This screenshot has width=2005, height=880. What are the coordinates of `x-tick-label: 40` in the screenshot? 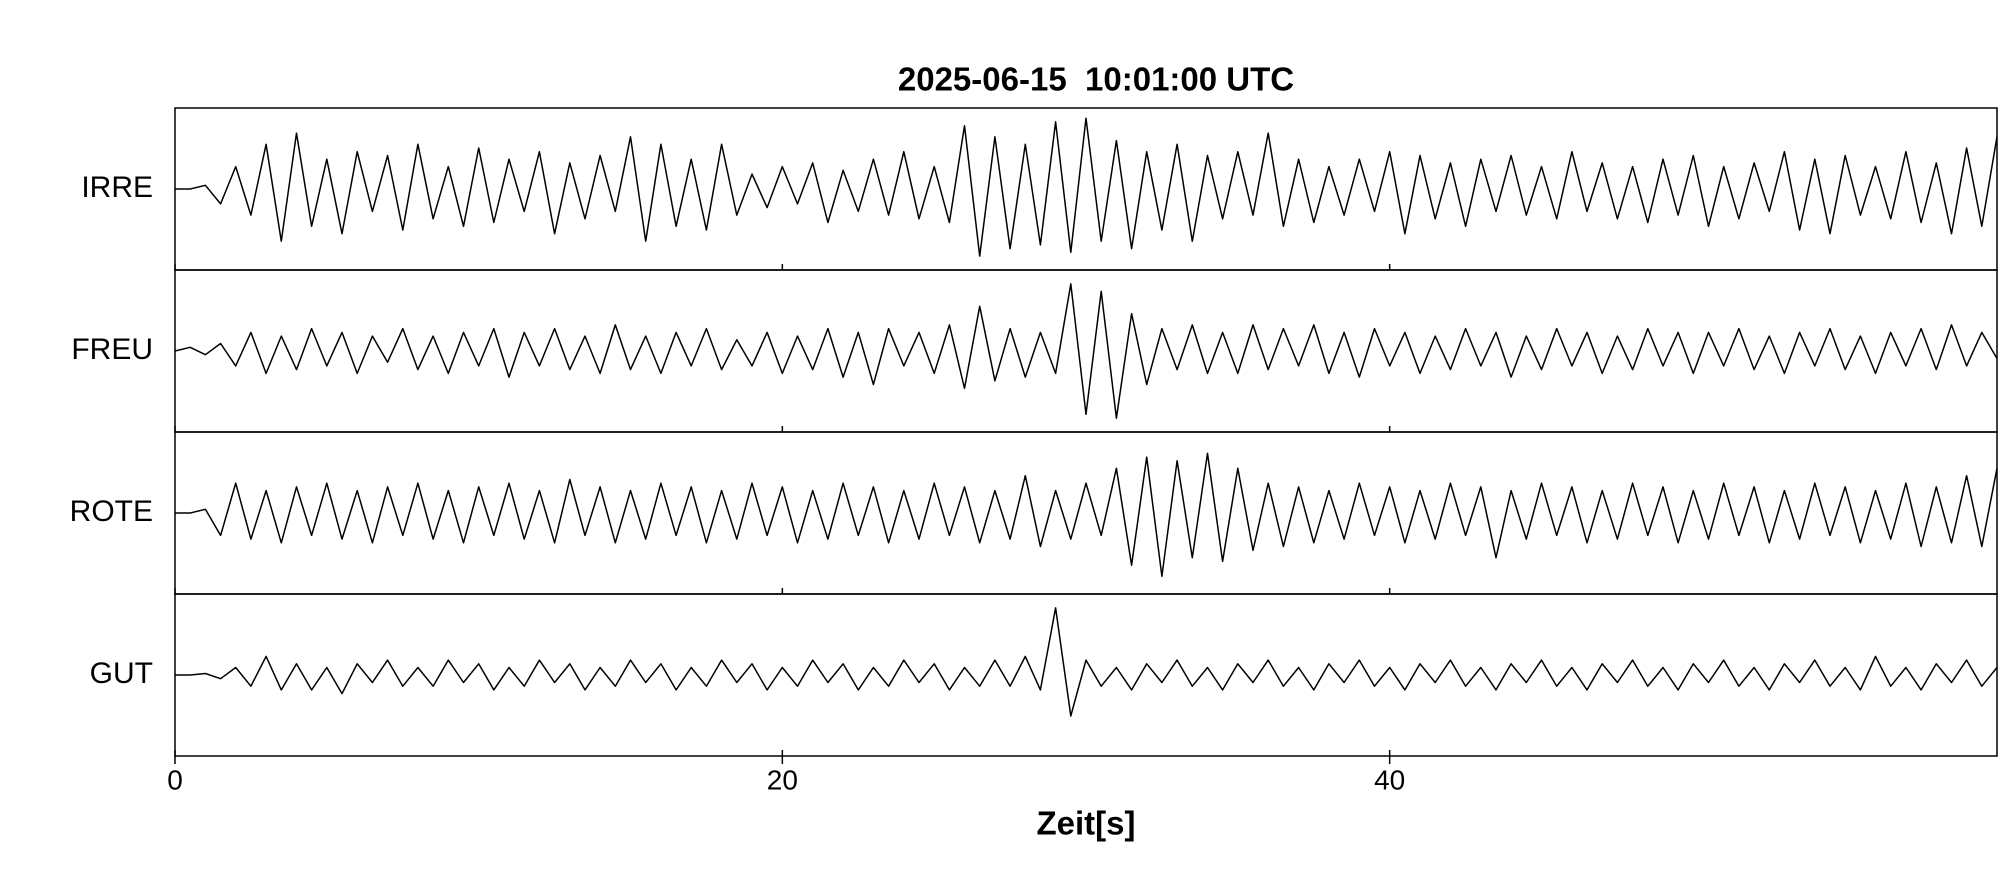 It's located at (1389, 779).